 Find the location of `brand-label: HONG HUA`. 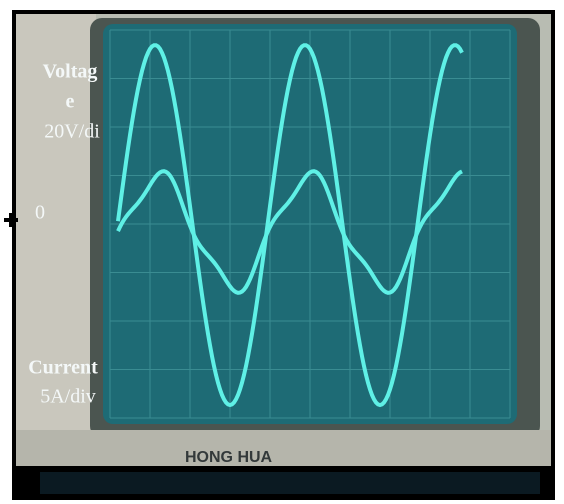

brand-label: HONG HUA is located at coordinates (229, 457).